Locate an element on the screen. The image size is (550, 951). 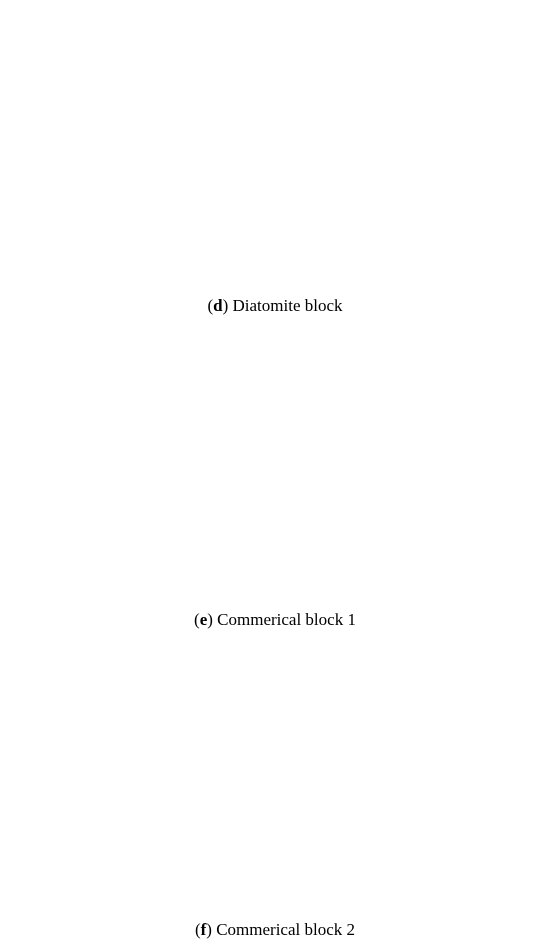
chart-e-caption: (e) Commerical block 1 is located at coordinates (275, 619).